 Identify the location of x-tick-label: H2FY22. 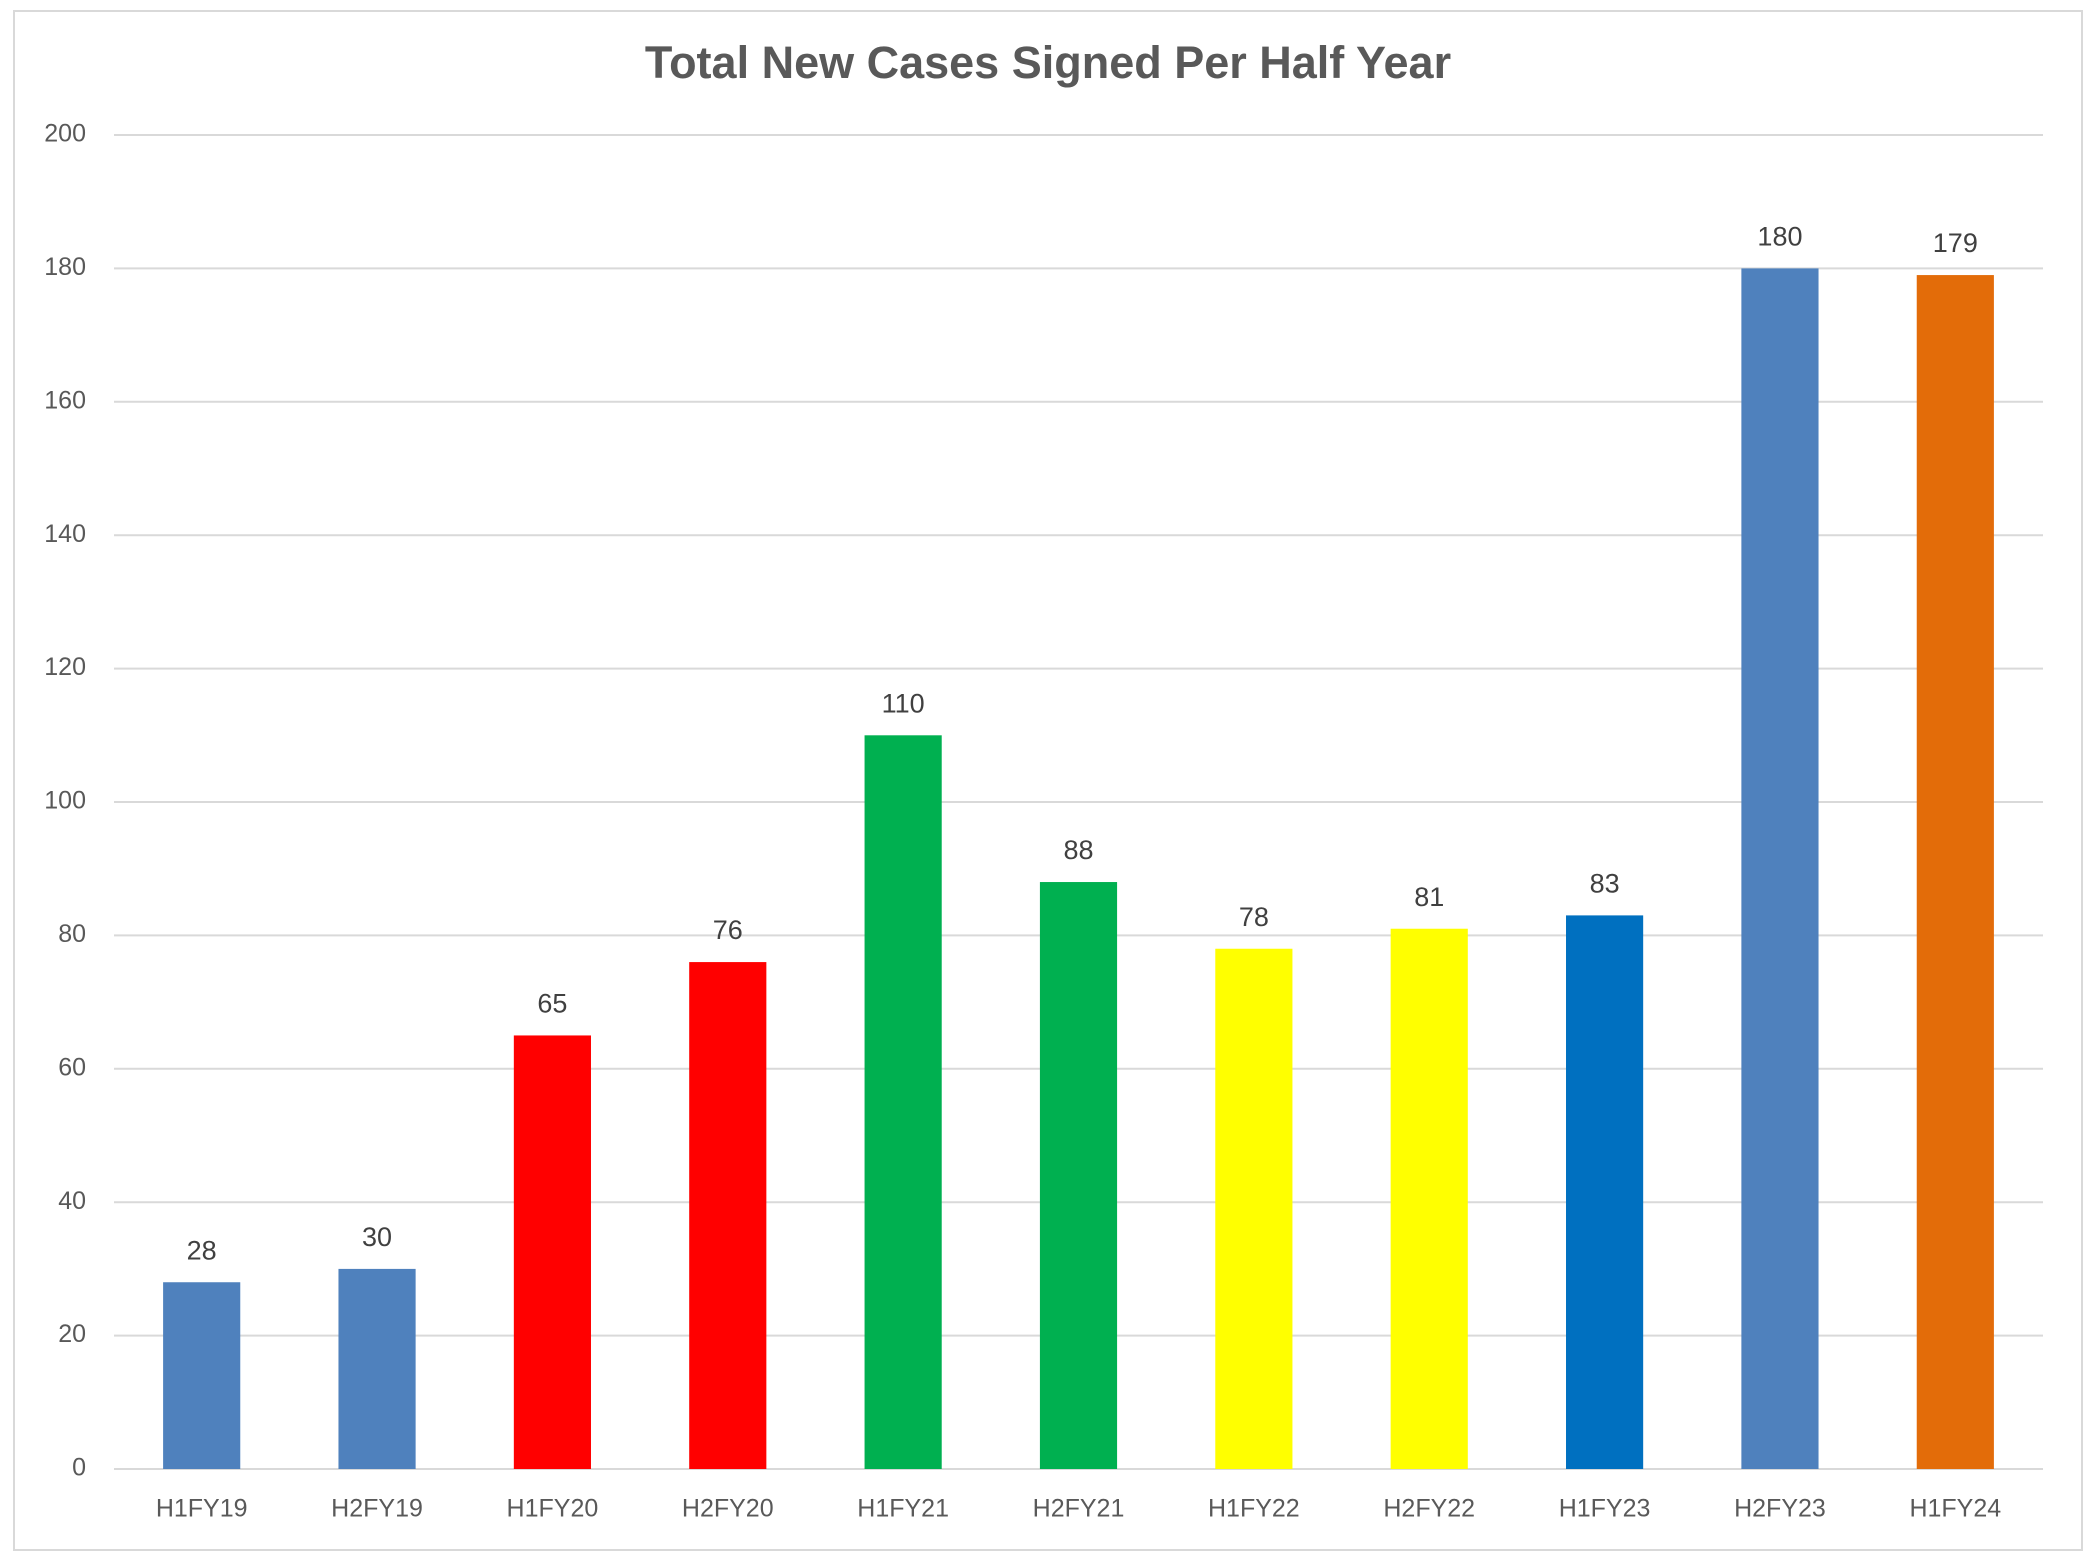
(1429, 1509).